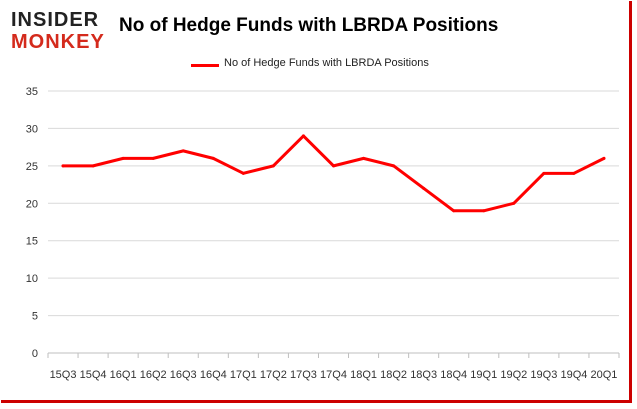  What do you see at coordinates (93, 375) in the screenshot?
I see `x-tick-label: 15Q4` at bounding box center [93, 375].